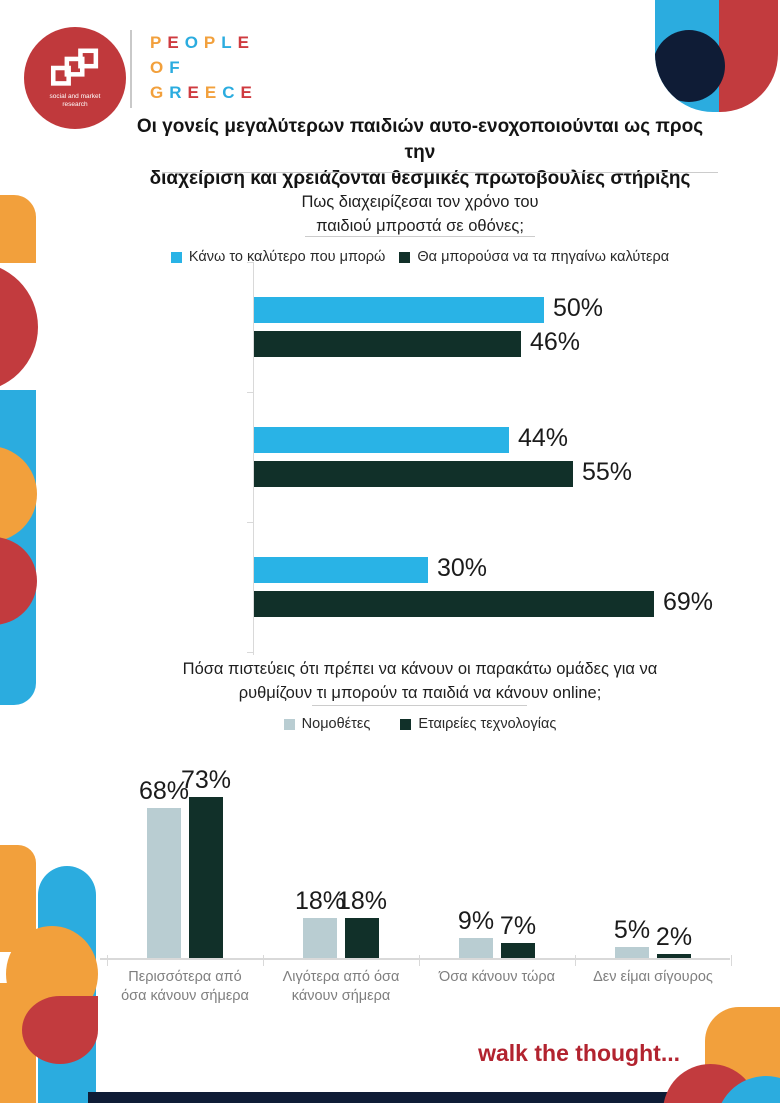  Describe the element at coordinates (653, 977) in the screenshot. I see `chart2-category-label: Δεν είμαι σίγουρος` at that location.